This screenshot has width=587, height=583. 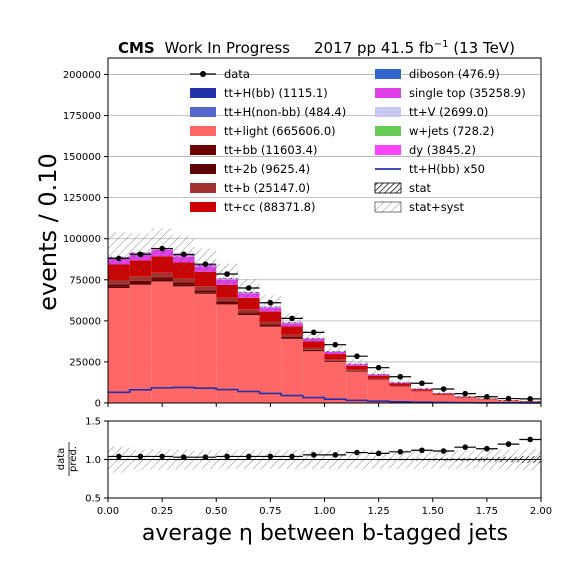 I want to click on ratio-frame, so click(x=324, y=459).